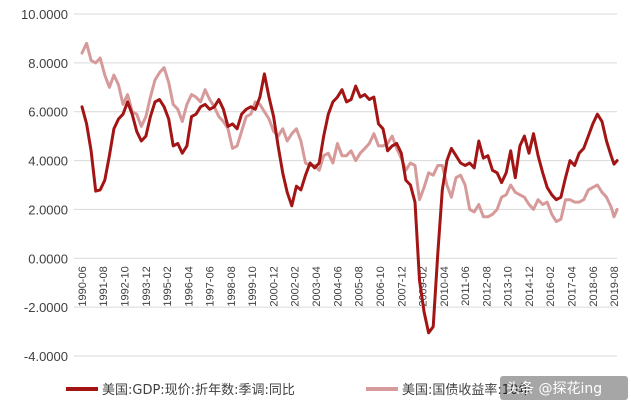 This screenshot has width=631, height=406. Describe the element at coordinates (147, 286) in the screenshot. I see `x-tick-label: 1993-12` at that location.